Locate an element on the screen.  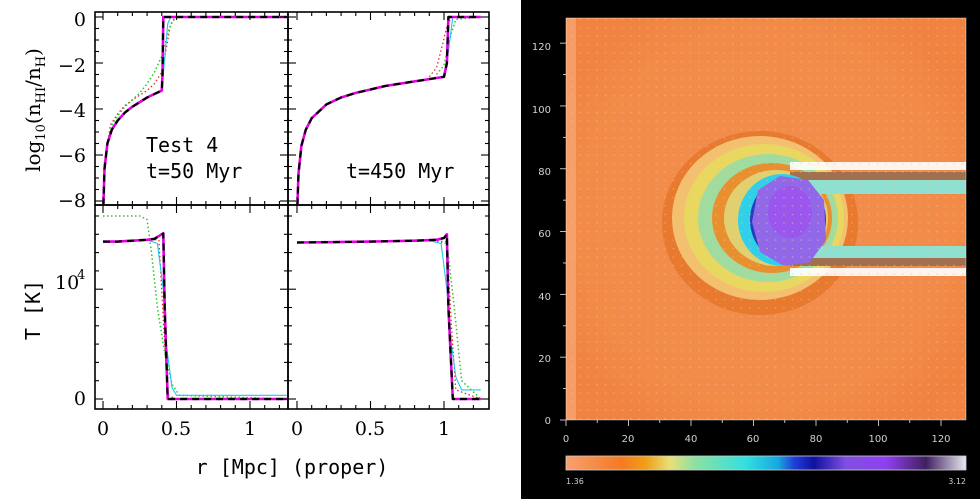
x-axis-label: r [Mpc] (proper) is located at coordinates (292, 467).